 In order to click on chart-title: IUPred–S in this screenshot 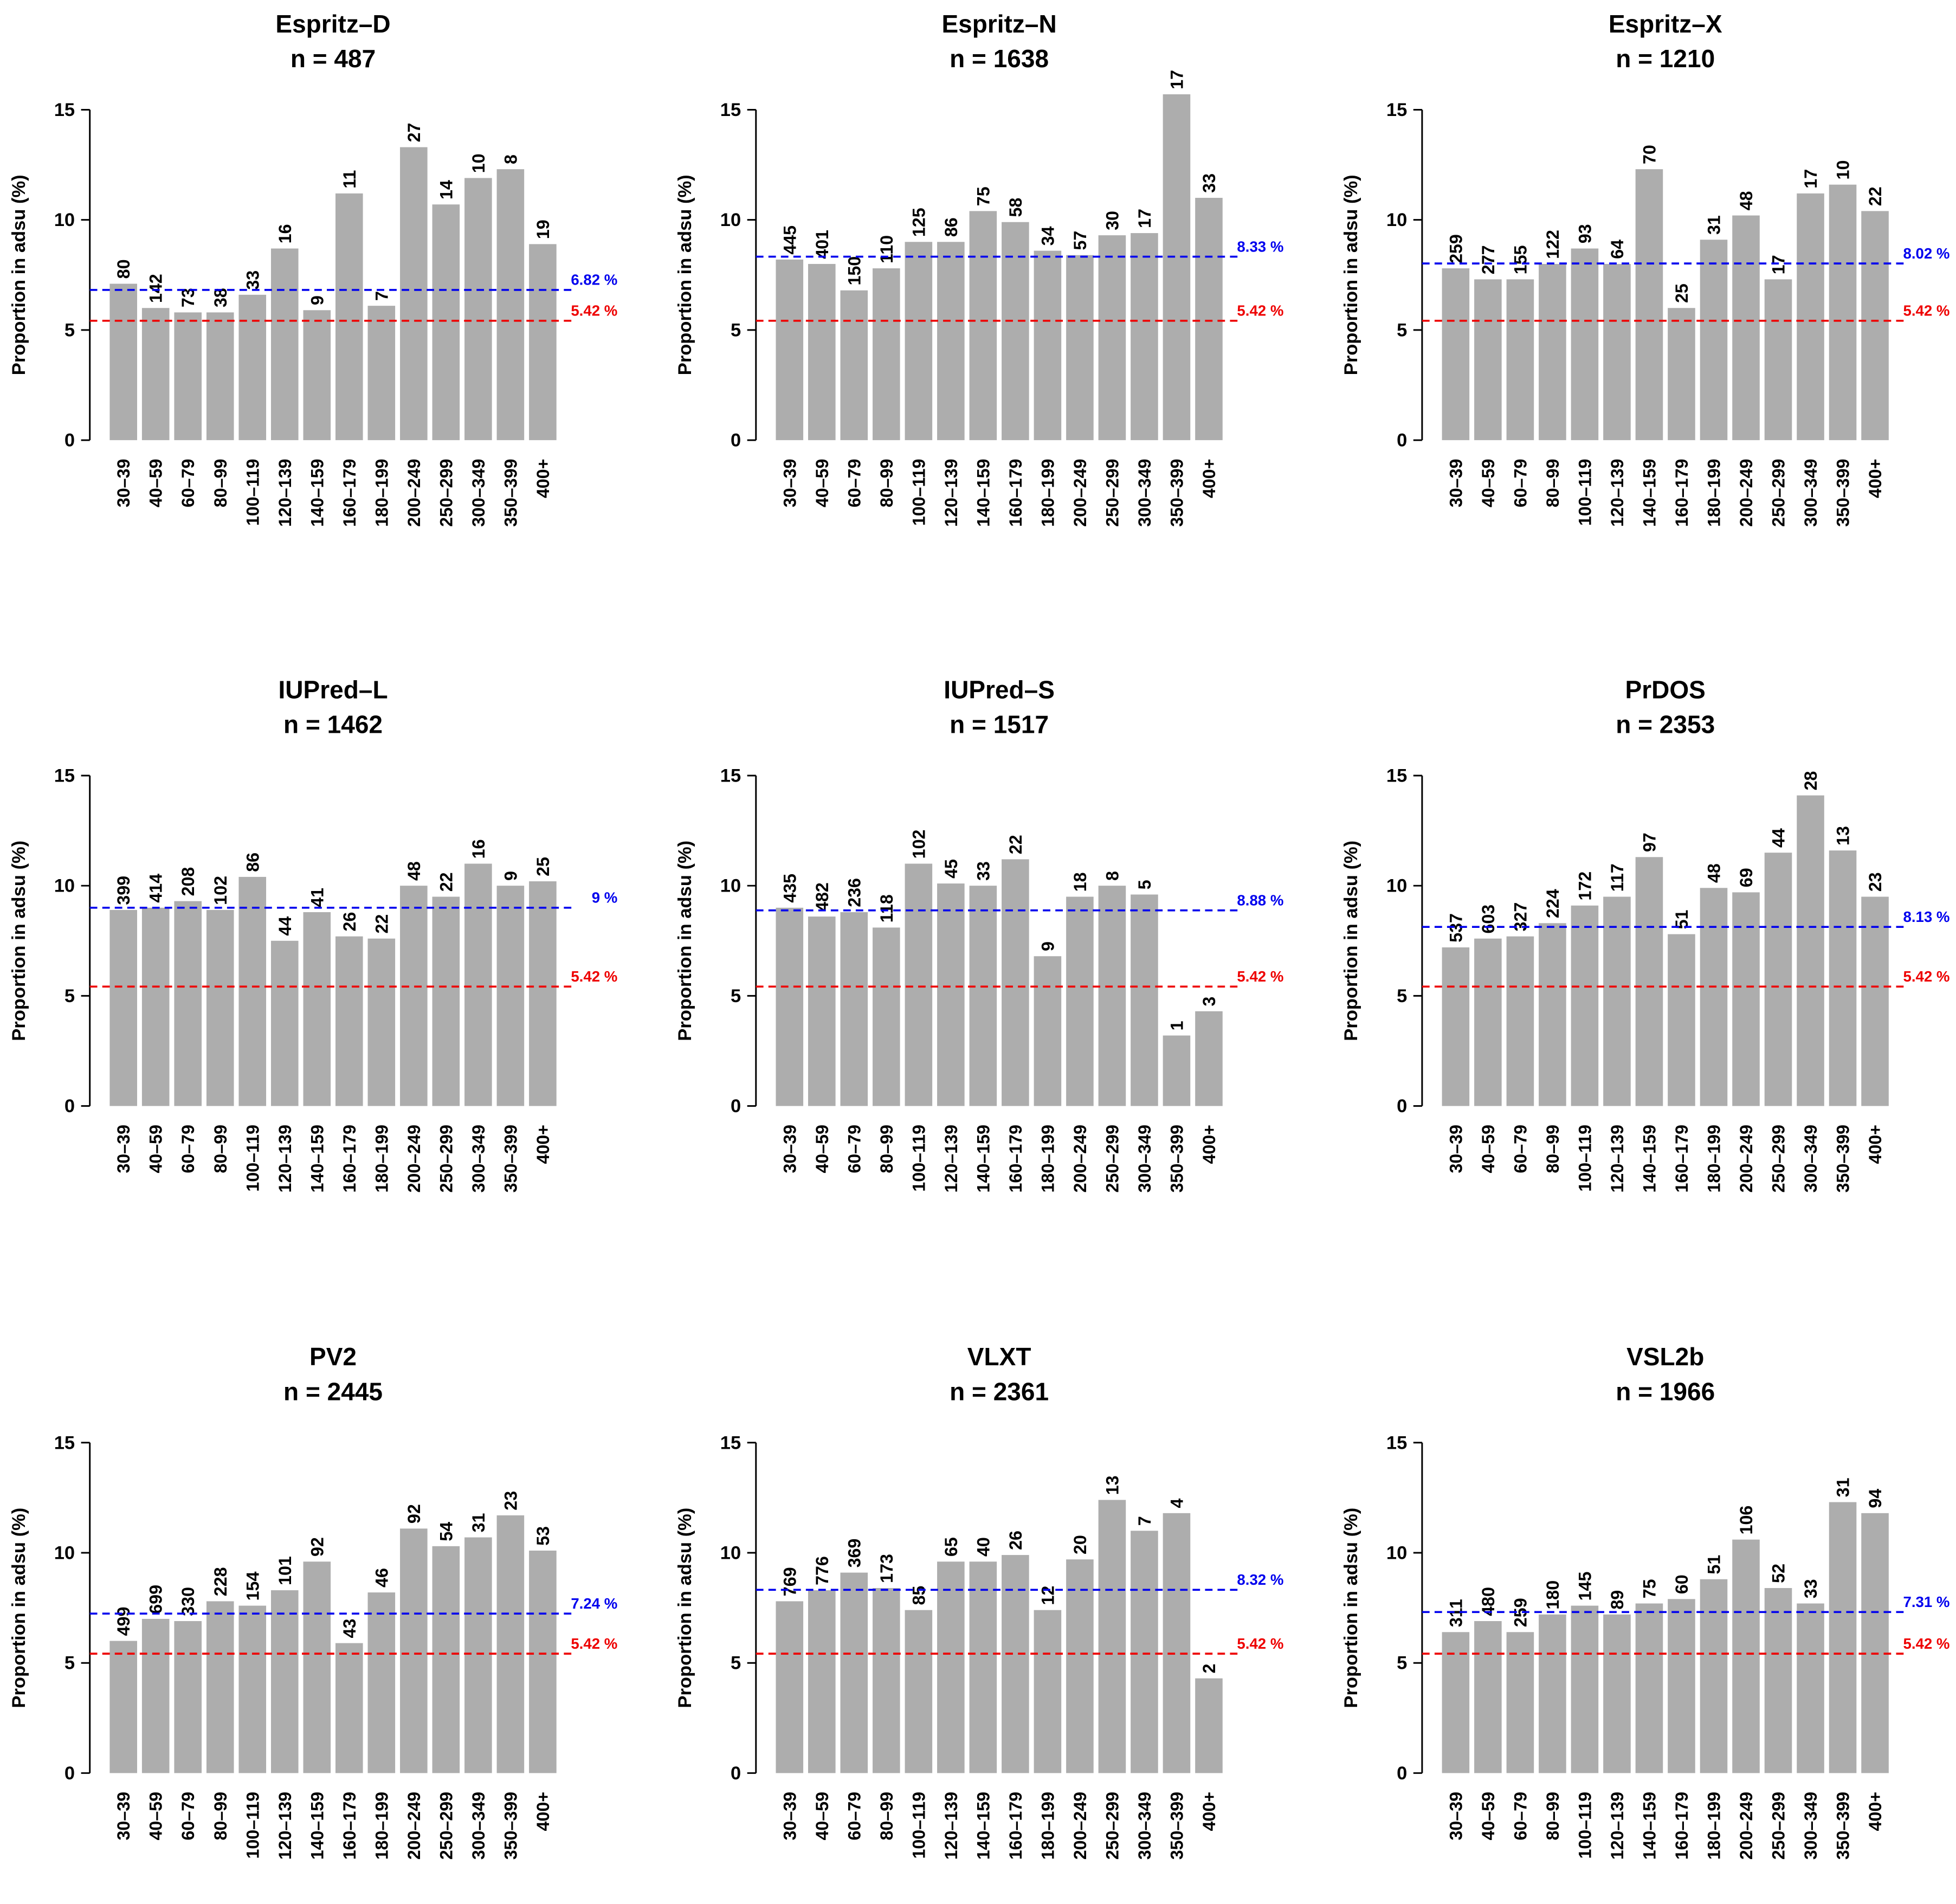, I will do `click(999, 689)`.